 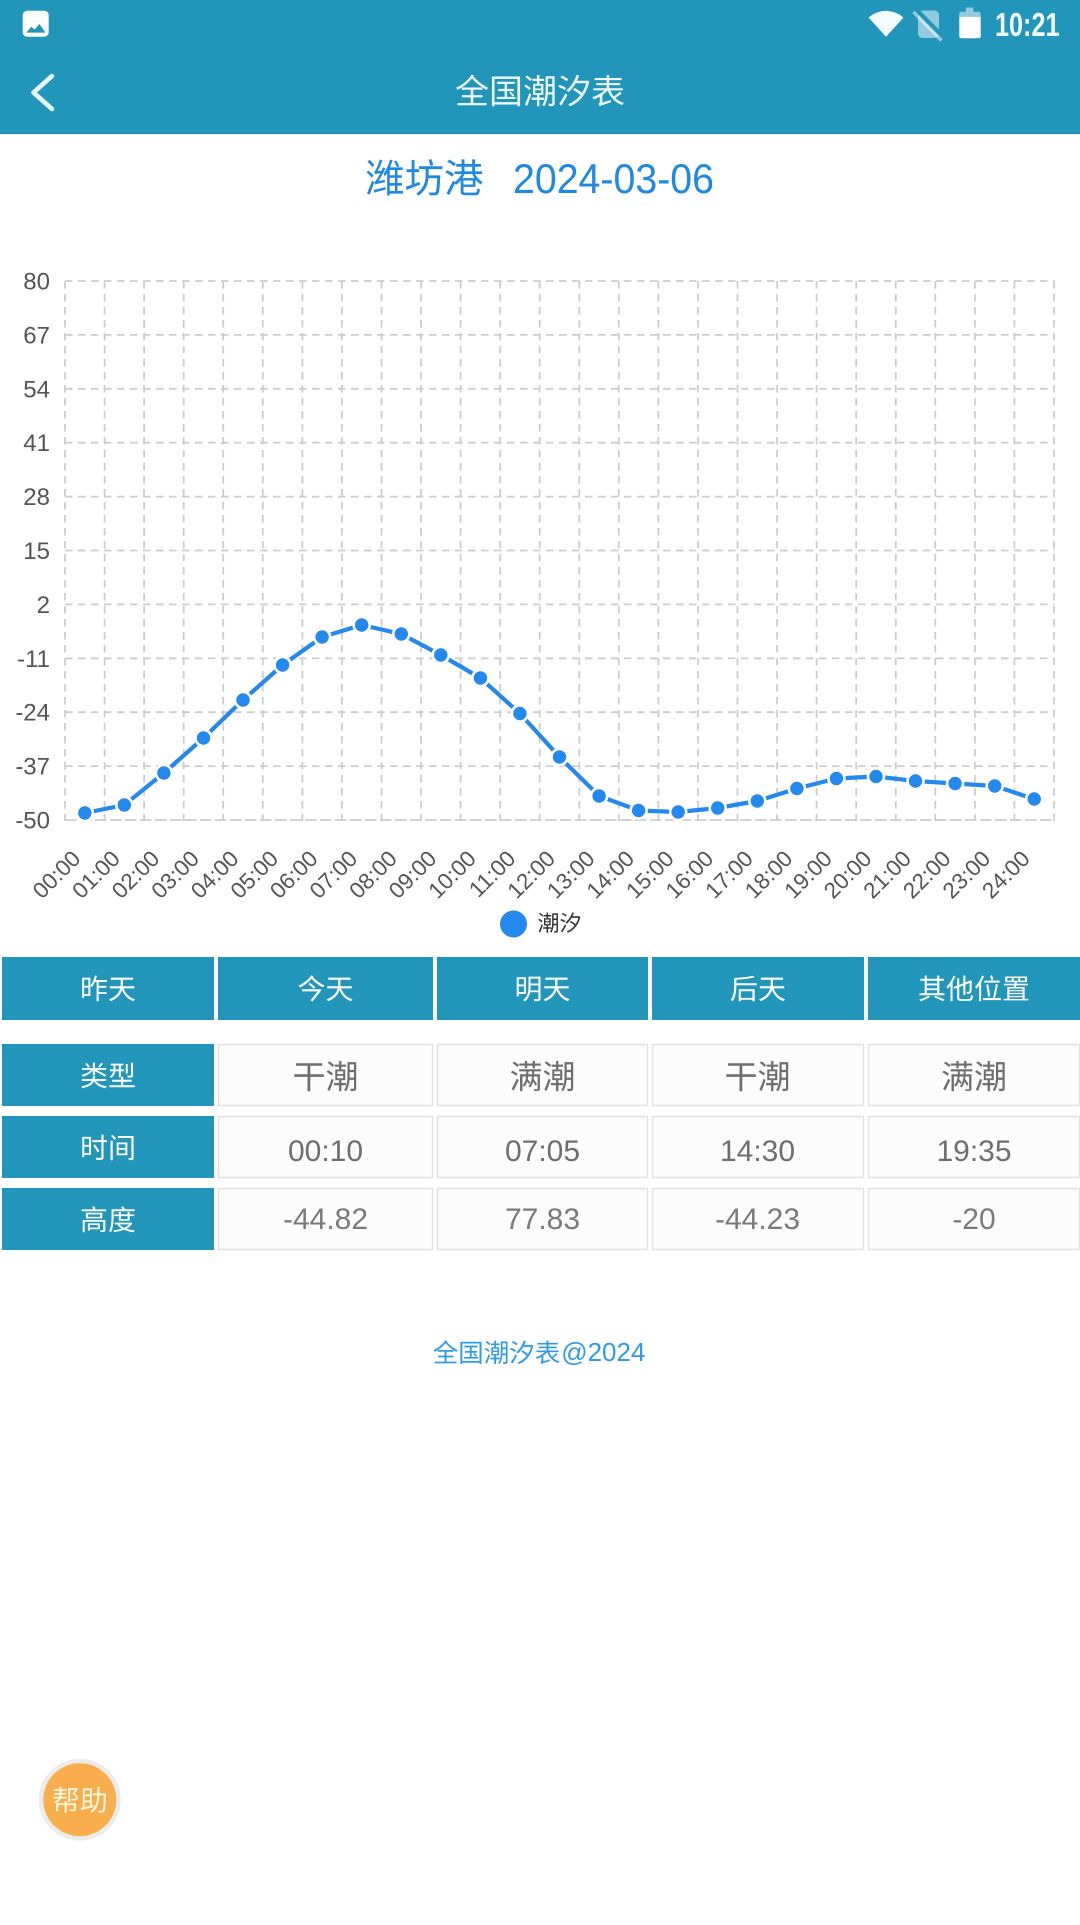 I want to click on svg-text: -37, so click(x=32, y=767).